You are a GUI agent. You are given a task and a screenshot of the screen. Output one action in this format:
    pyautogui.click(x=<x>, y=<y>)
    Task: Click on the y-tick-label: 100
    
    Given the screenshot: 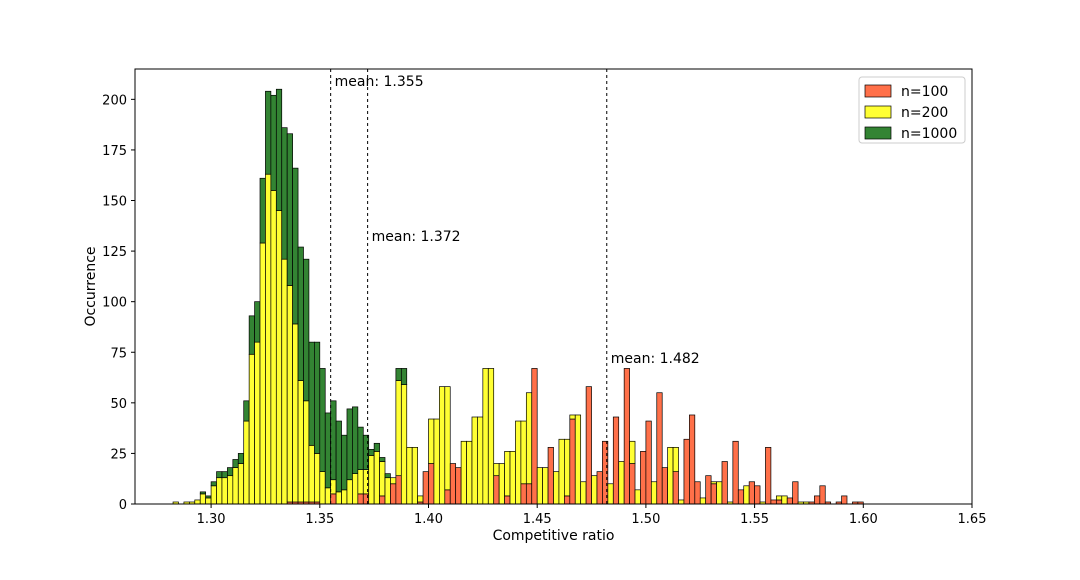 What is the action you would take?
    pyautogui.click(x=114, y=303)
    